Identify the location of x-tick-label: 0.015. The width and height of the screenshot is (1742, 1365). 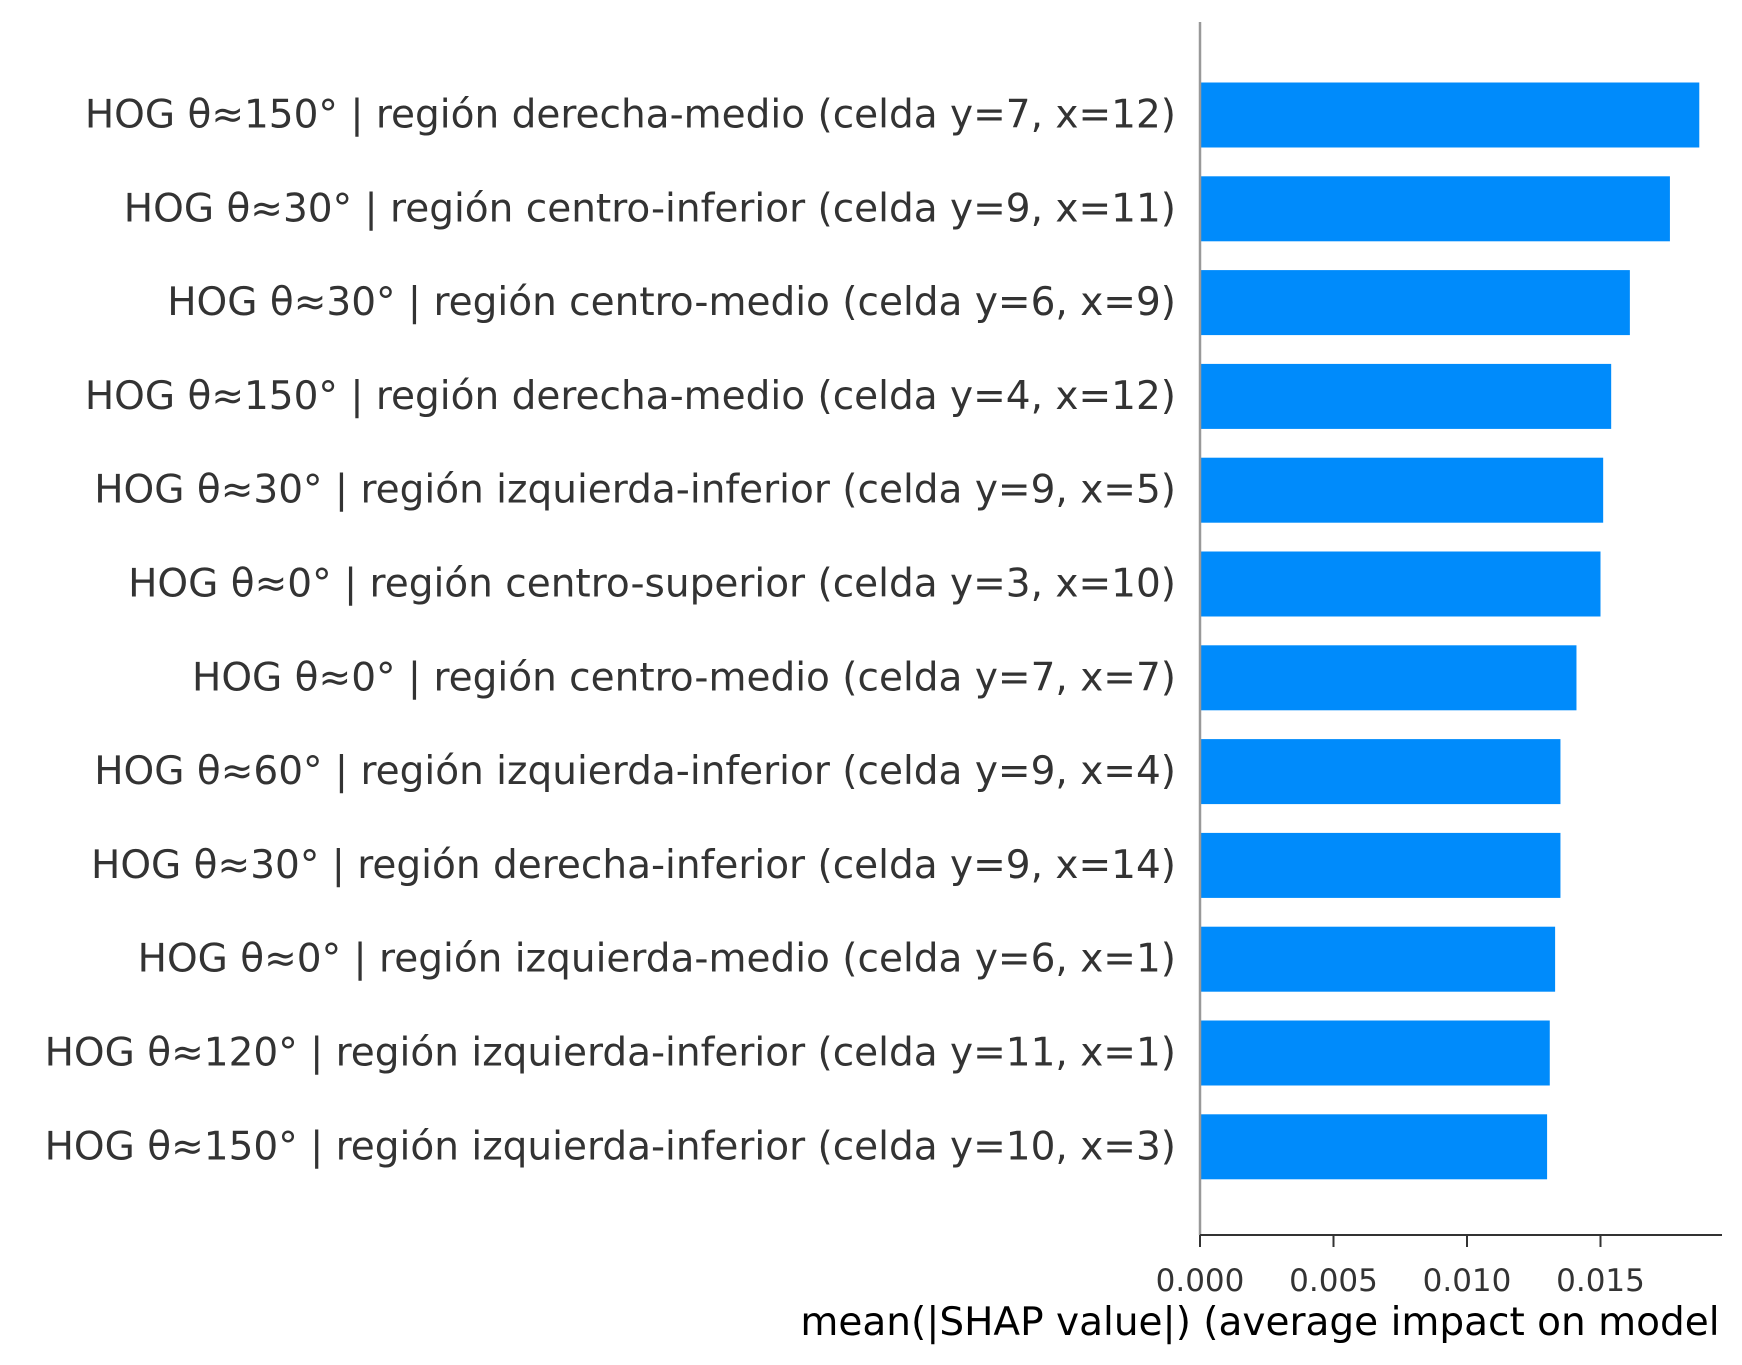
(1600, 1281).